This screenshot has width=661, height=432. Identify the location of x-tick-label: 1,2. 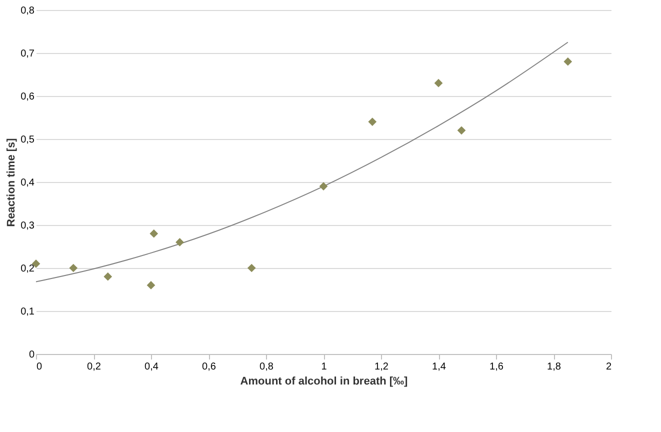
(381, 367).